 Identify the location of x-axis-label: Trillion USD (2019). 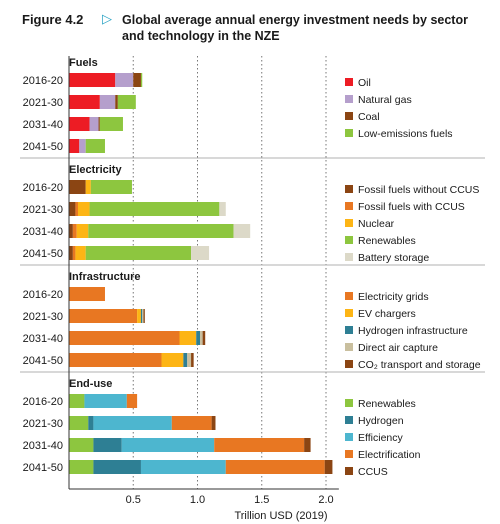
(280, 516).